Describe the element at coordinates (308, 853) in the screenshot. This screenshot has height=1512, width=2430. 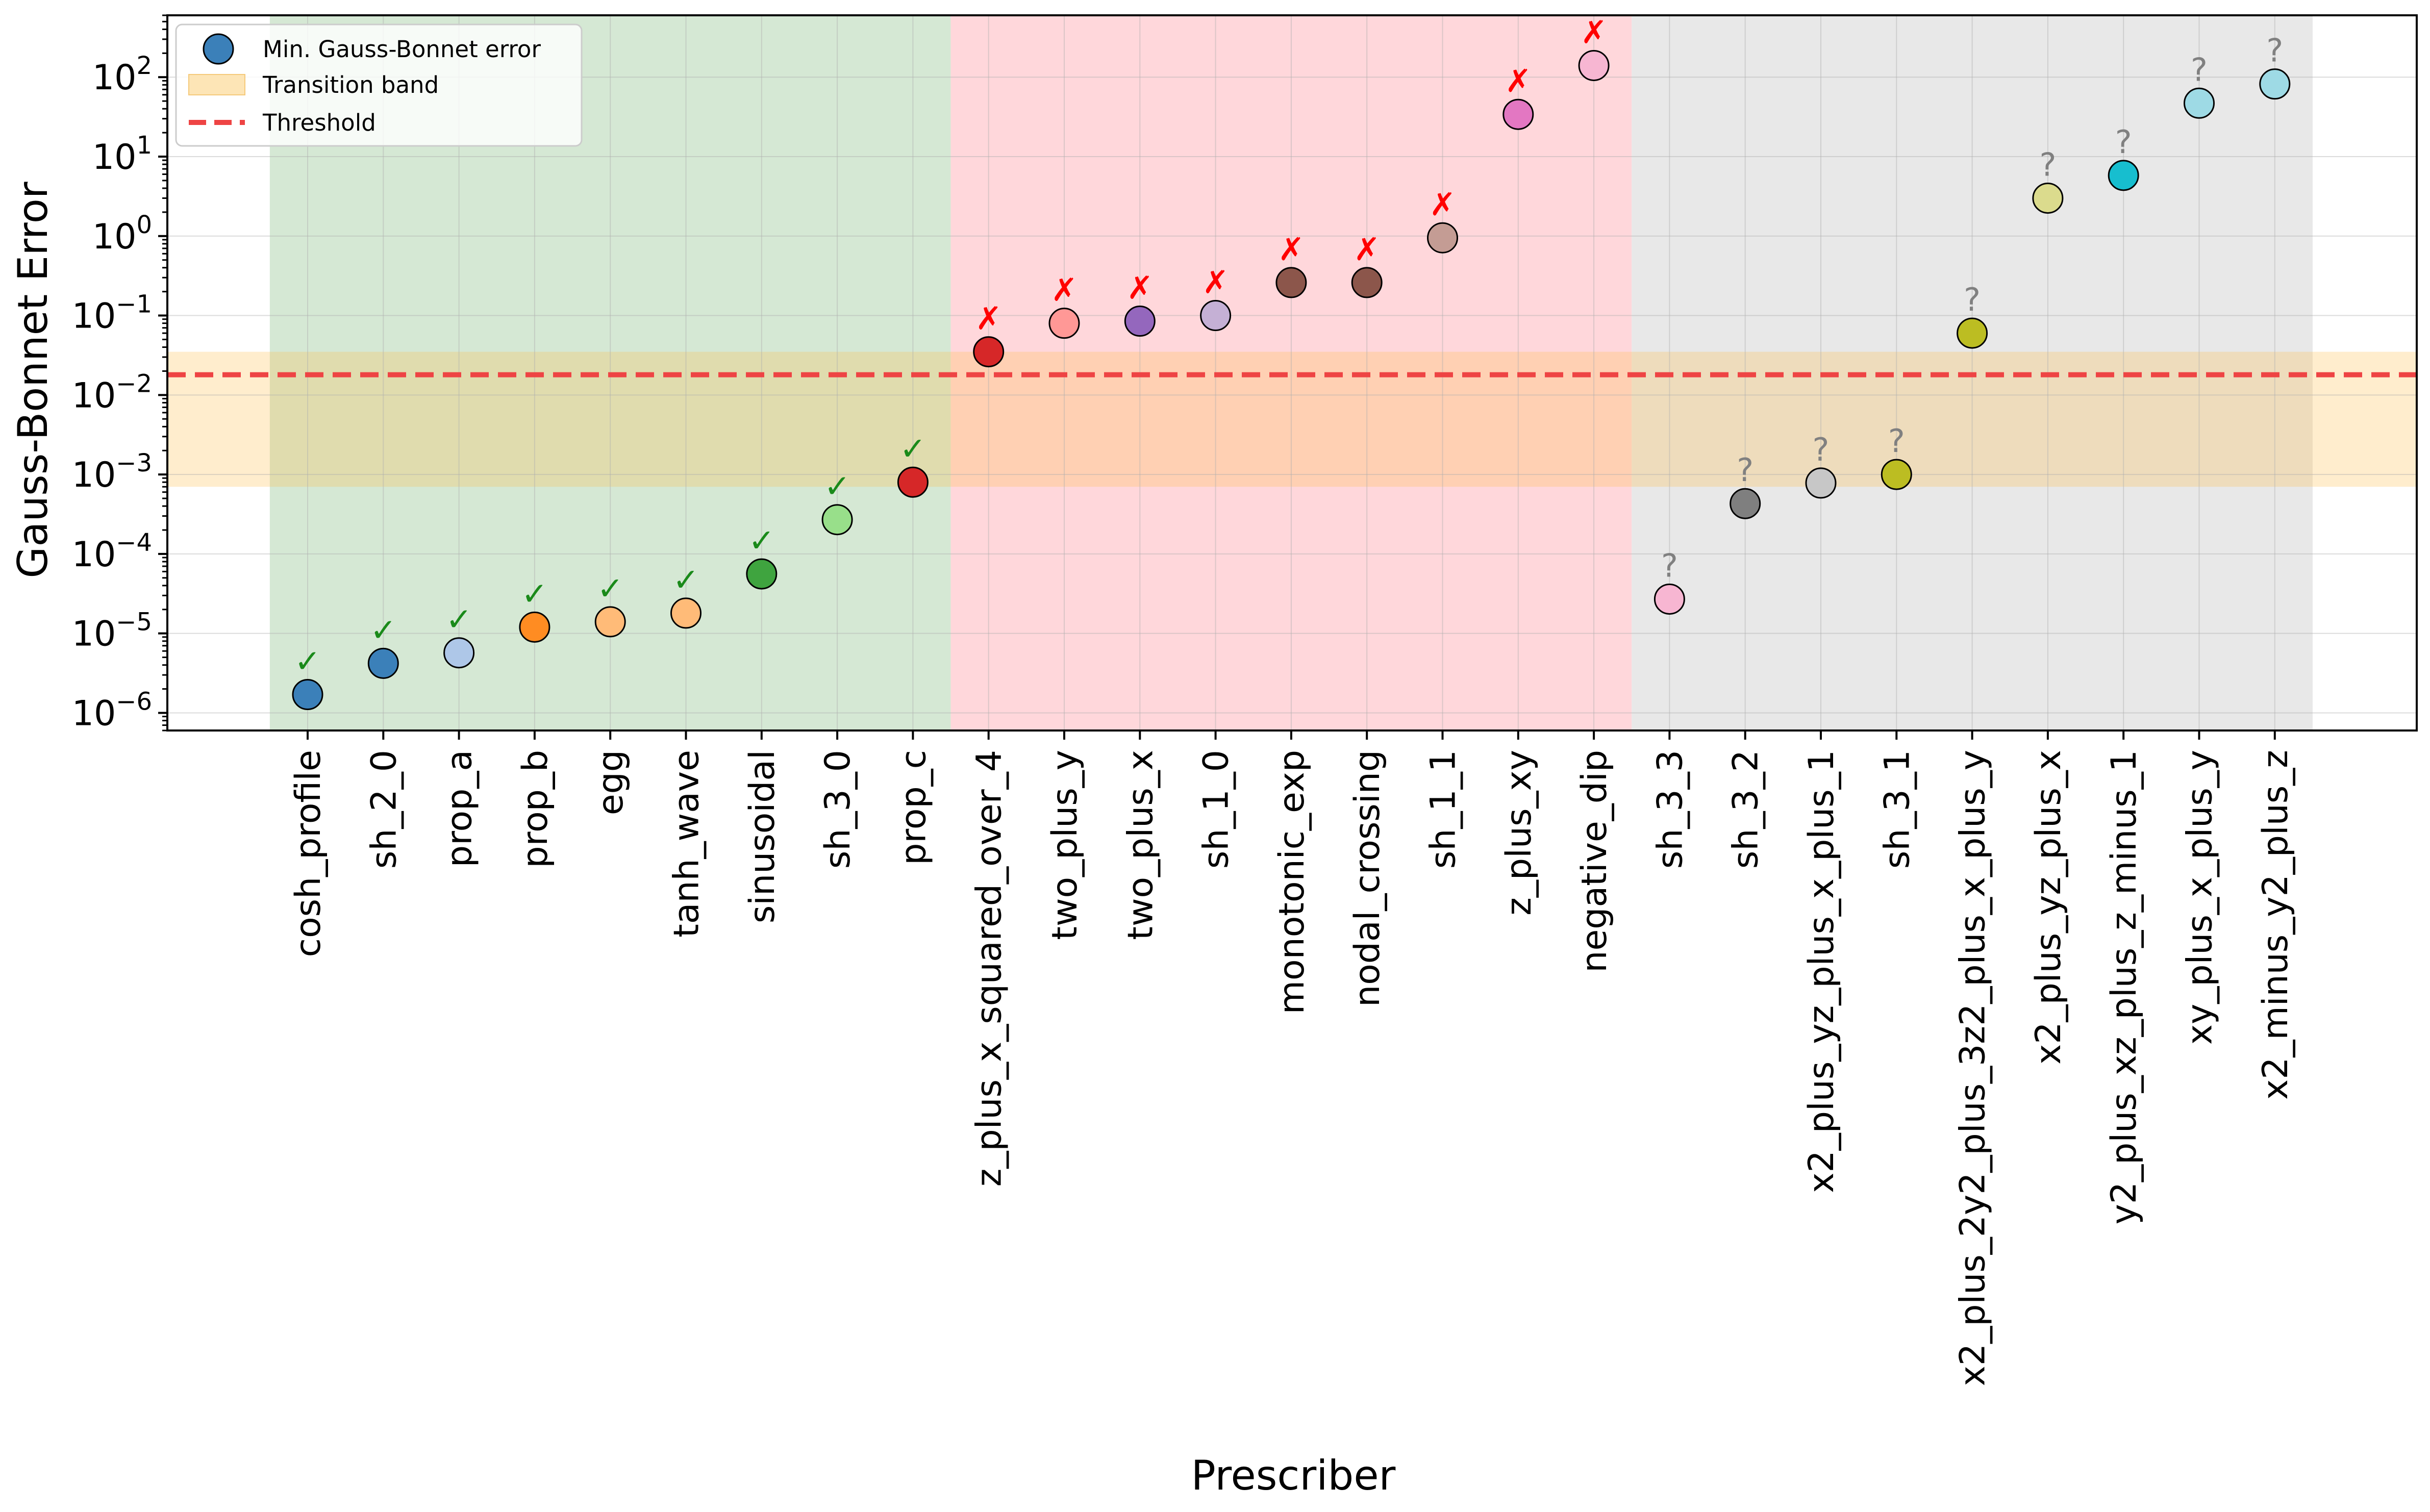
I see `x-tick-label: cosh_profile` at that location.